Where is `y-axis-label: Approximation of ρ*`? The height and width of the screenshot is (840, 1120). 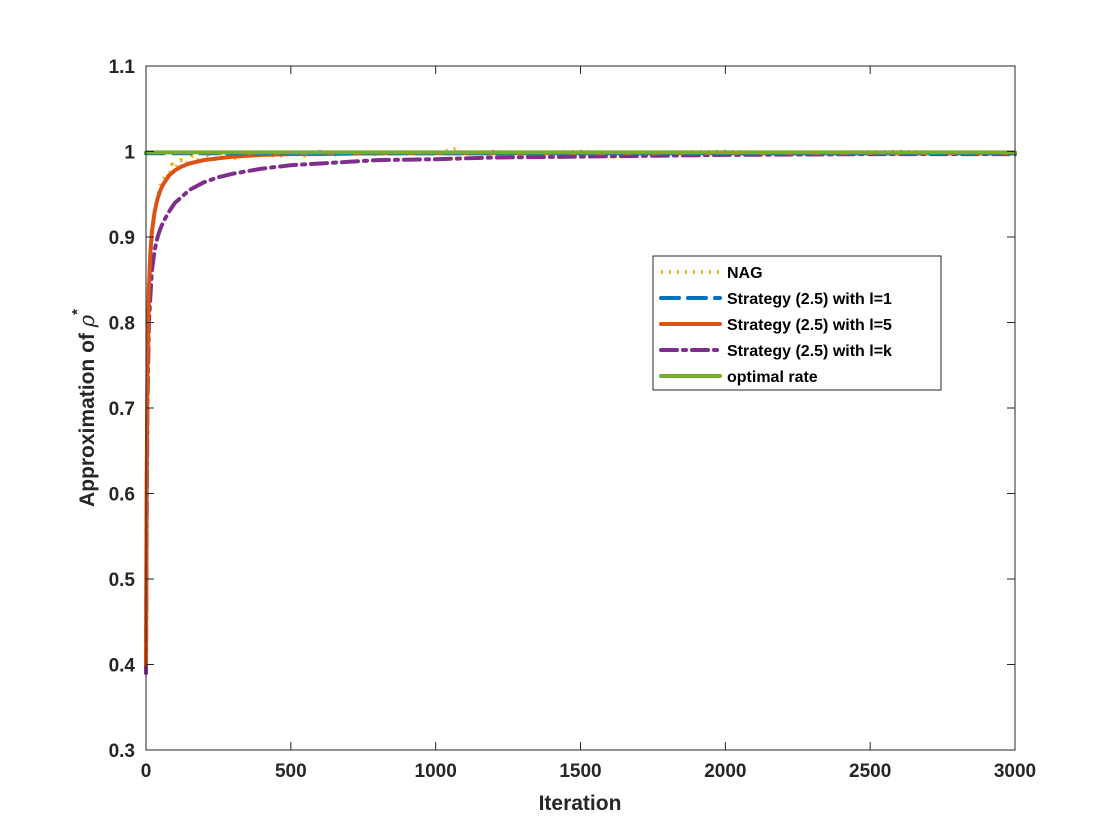
y-axis-label: Approximation of ρ* is located at coordinates (84, 408).